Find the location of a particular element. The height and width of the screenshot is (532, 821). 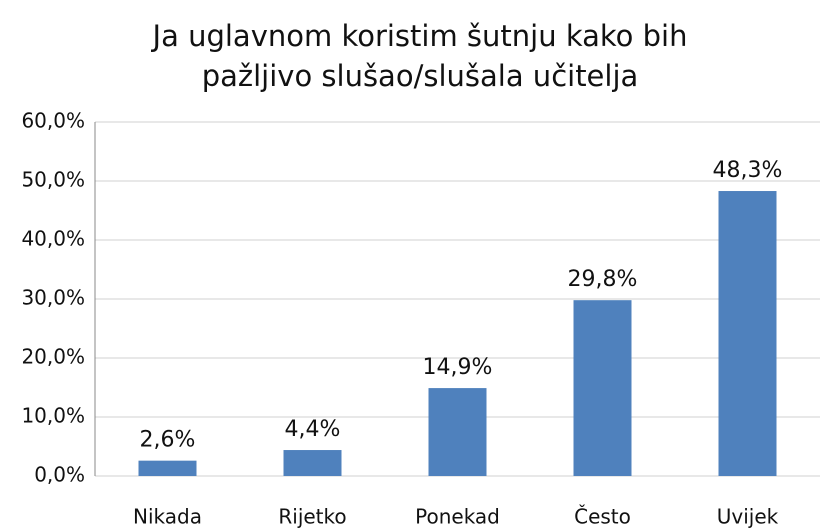

value-label: 48,3% is located at coordinates (748, 170).